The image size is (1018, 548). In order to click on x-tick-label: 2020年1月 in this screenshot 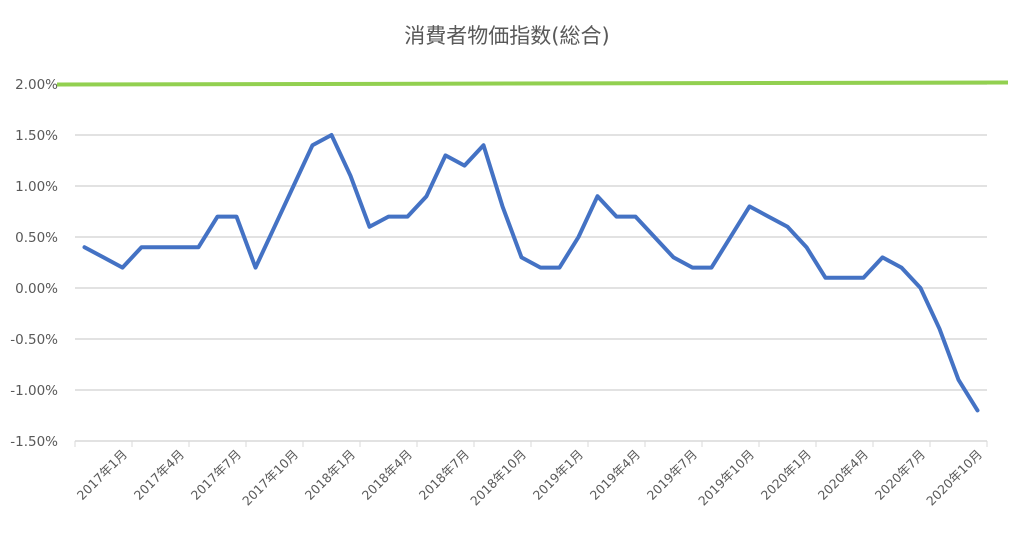, I will do `click(786, 475)`.